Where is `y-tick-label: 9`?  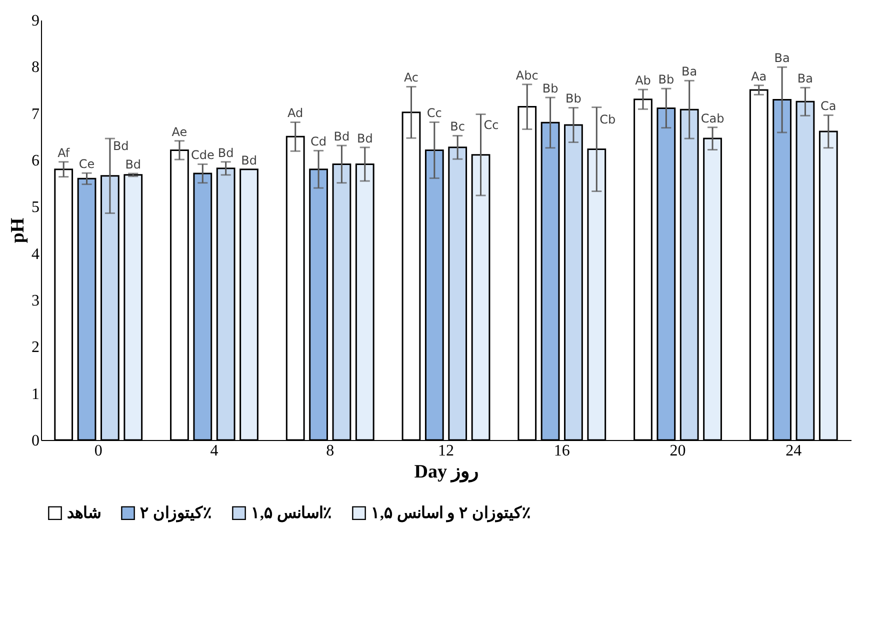
y-tick-label: 9 is located at coordinates (36, 21).